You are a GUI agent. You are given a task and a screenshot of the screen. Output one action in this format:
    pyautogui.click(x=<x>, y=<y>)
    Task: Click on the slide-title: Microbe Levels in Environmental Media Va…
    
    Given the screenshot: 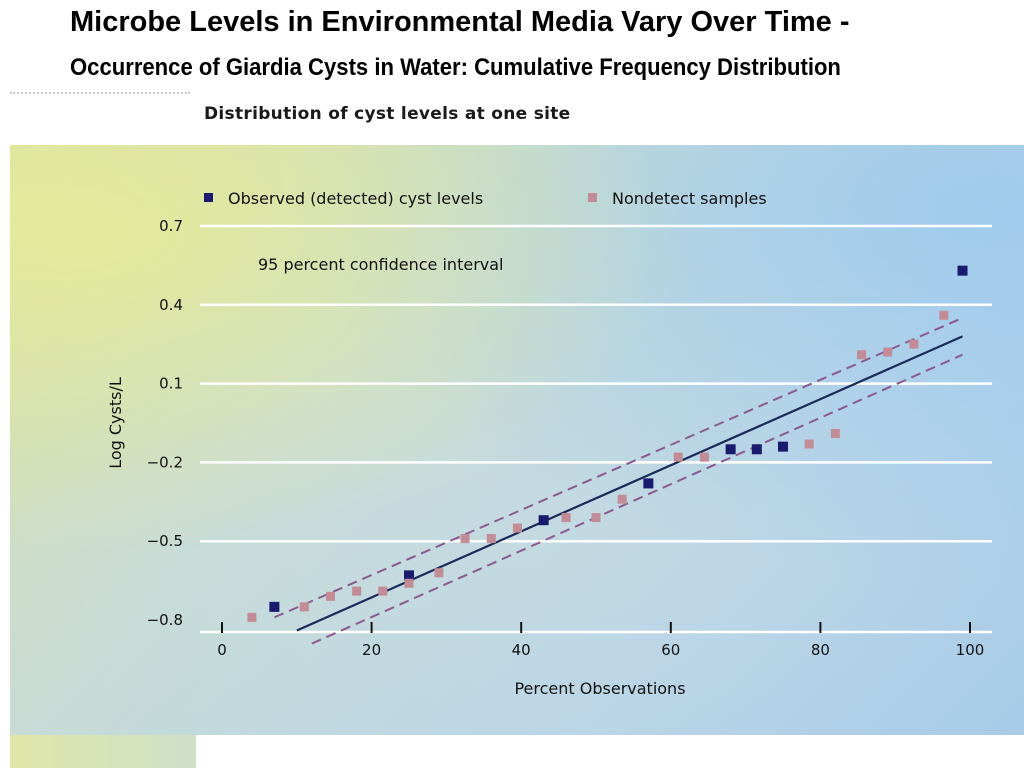 What is the action you would take?
    pyautogui.click(x=460, y=22)
    